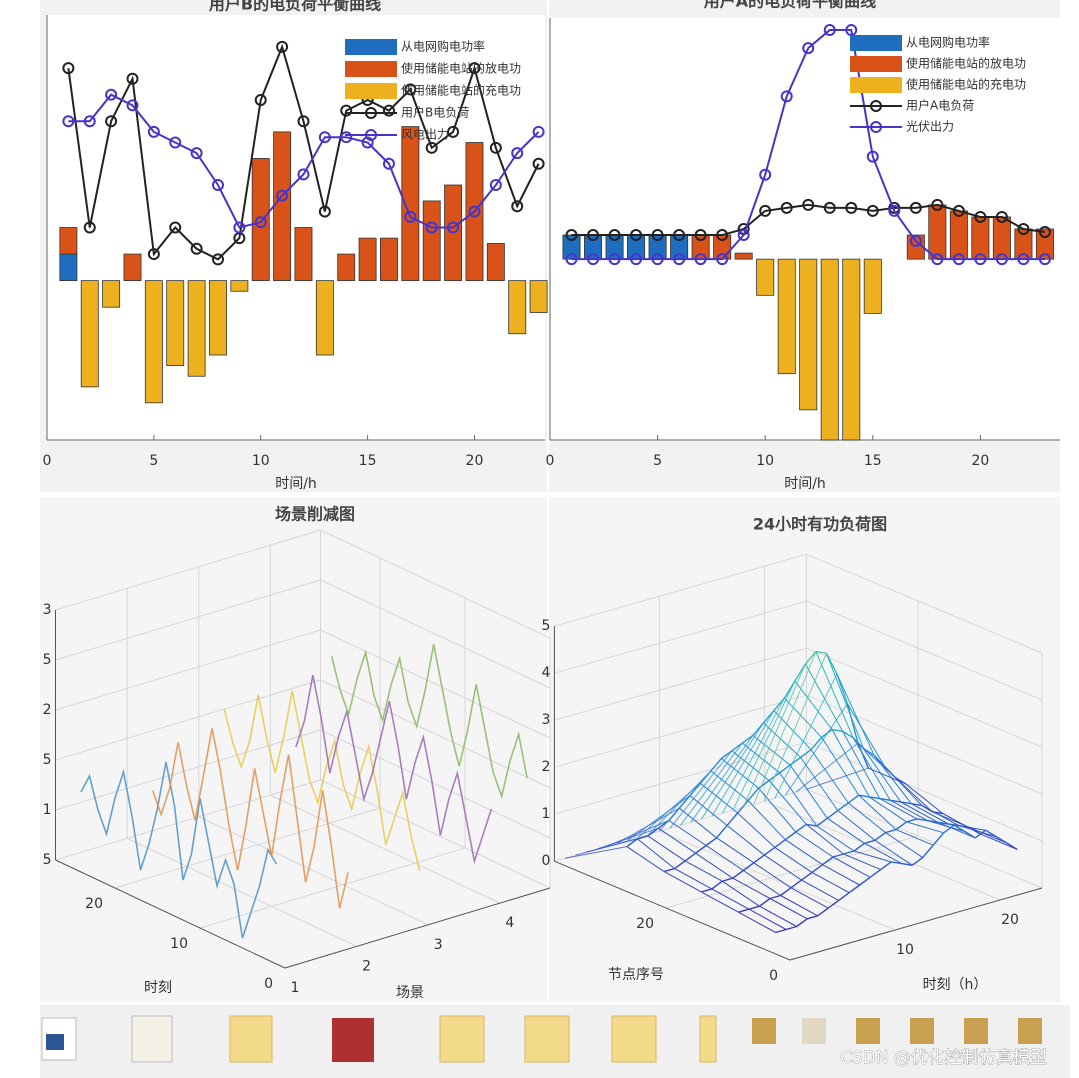 This screenshot has height=1078, width=1079. Describe the element at coordinates (966, 63) in the screenshot. I see `legend-label: 使用储能电站的放电功` at that location.